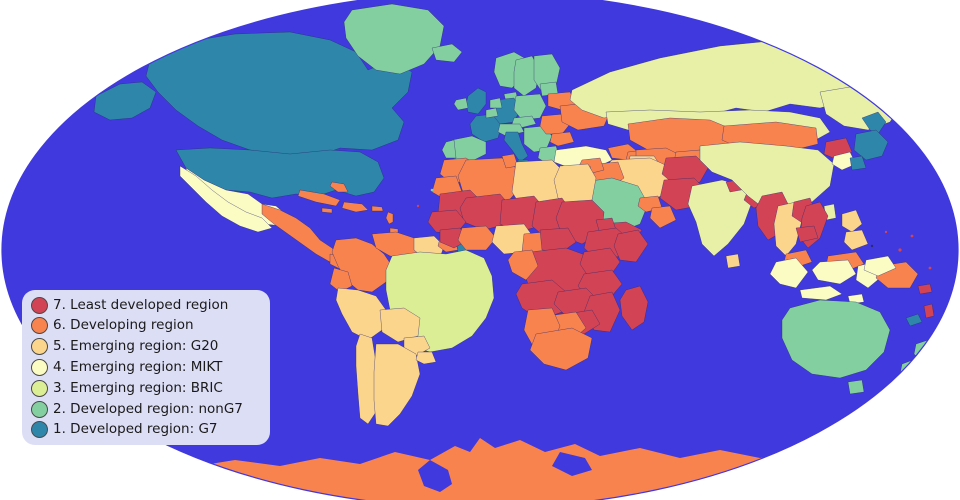  I want to click on country-belgium, so click(492, 113).